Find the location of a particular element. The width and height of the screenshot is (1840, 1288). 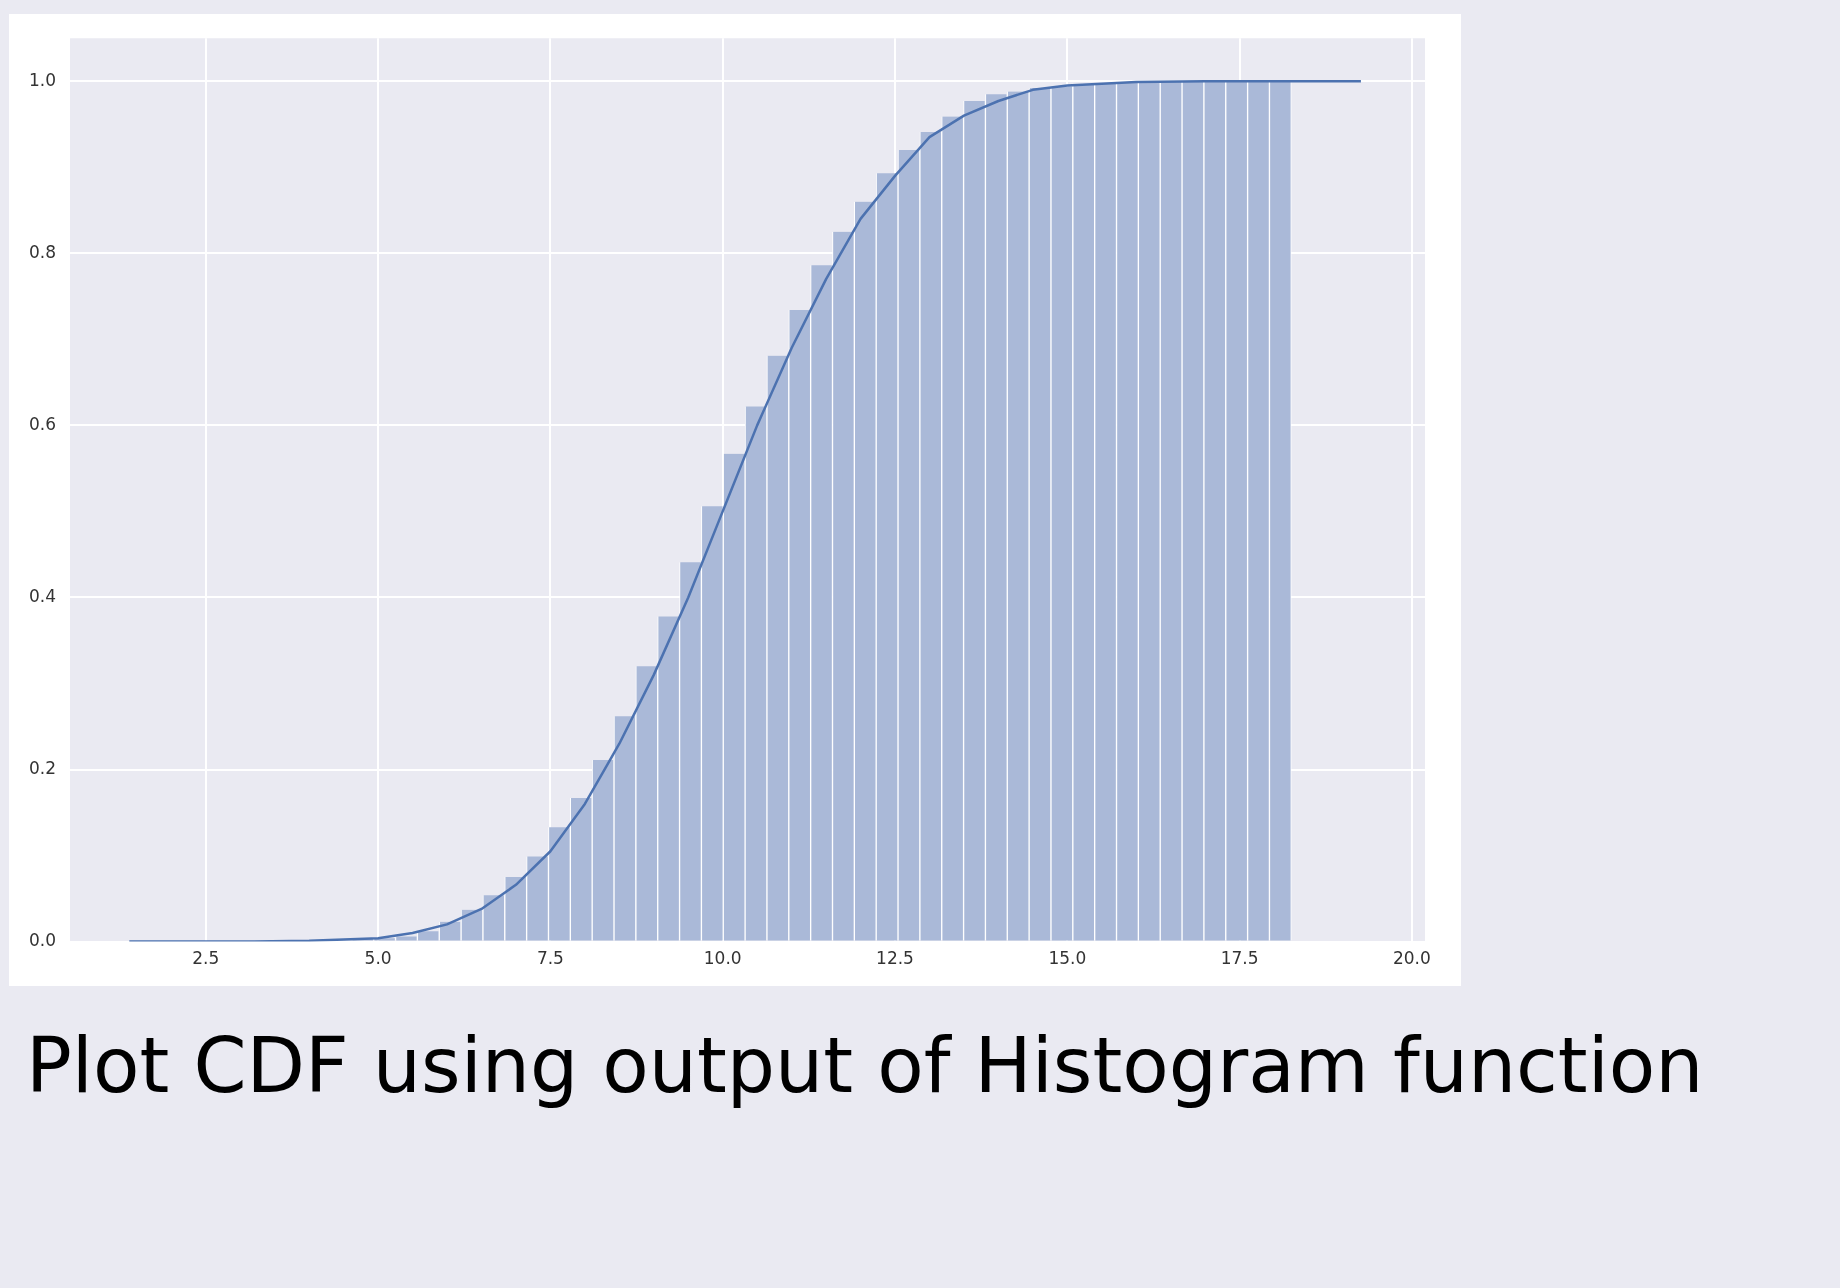

x-tick-label: 20.0 is located at coordinates (1411, 958).